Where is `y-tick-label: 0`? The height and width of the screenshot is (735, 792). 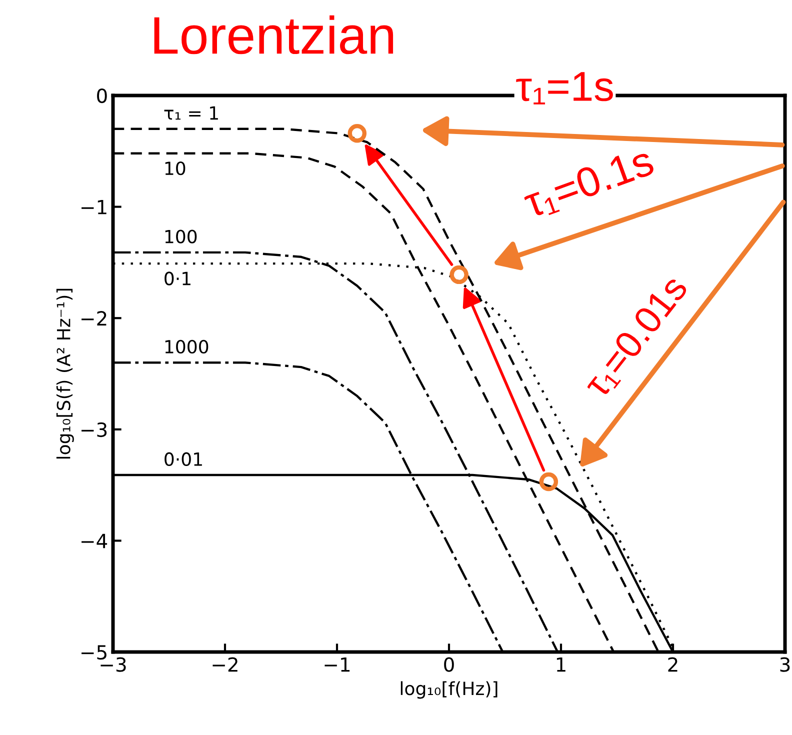
y-tick-label: 0 is located at coordinates (102, 96).